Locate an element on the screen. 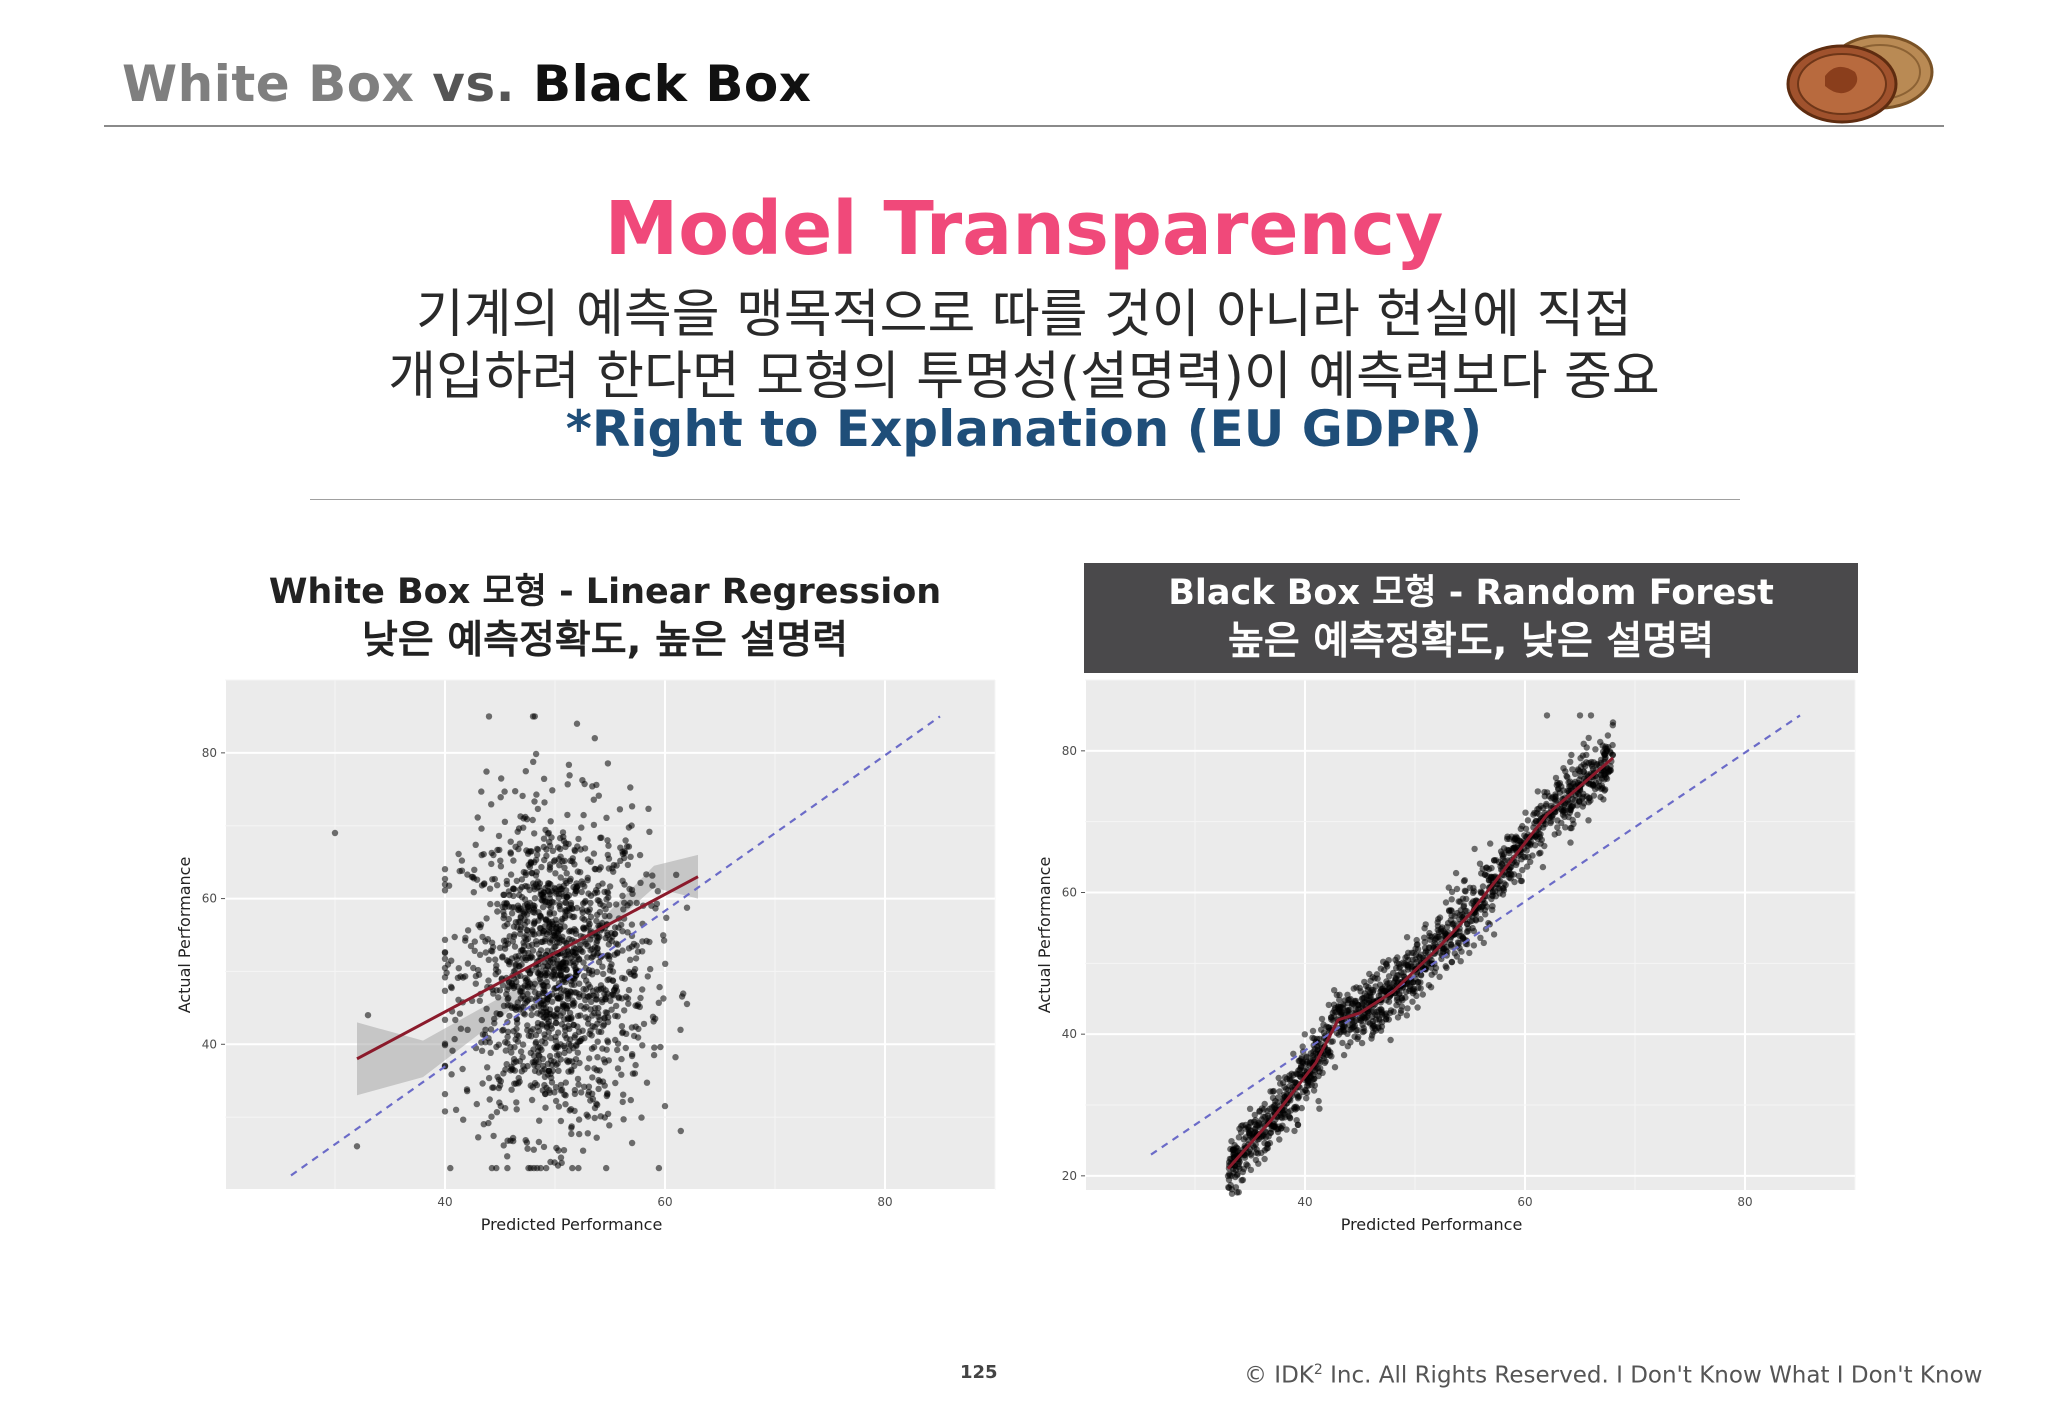 The height and width of the screenshot is (1418, 2048). title-vs: vs. is located at coordinates (474, 84).